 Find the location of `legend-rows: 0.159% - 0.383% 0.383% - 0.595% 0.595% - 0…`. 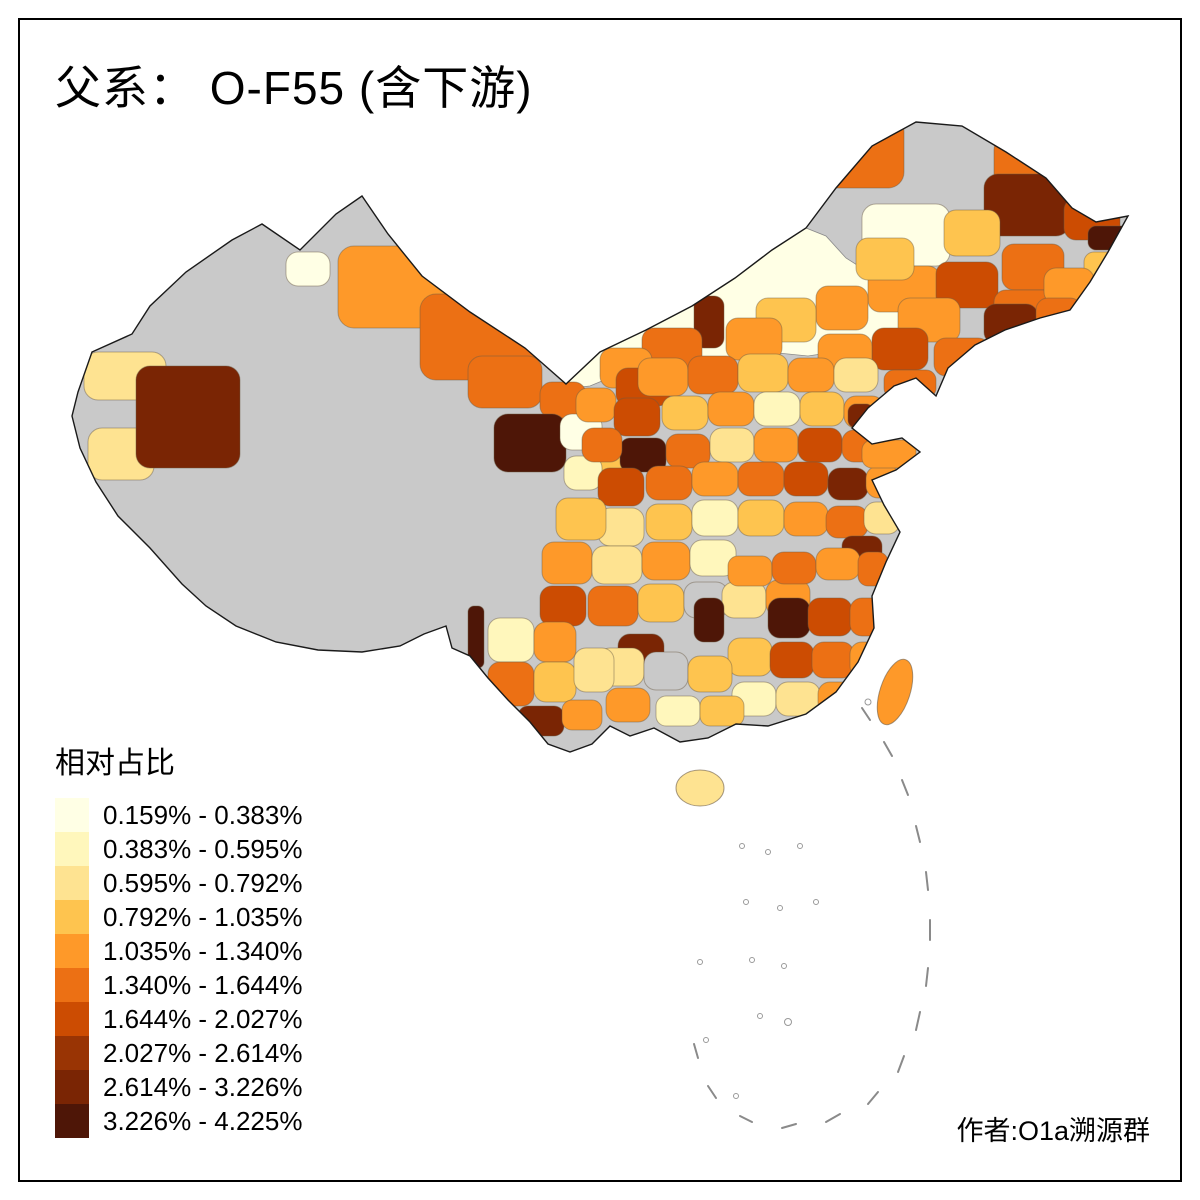

legend-rows: 0.159% - 0.383% 0.383% - 0.595% 0.595% - 0… is located at coordinates (178, 968).